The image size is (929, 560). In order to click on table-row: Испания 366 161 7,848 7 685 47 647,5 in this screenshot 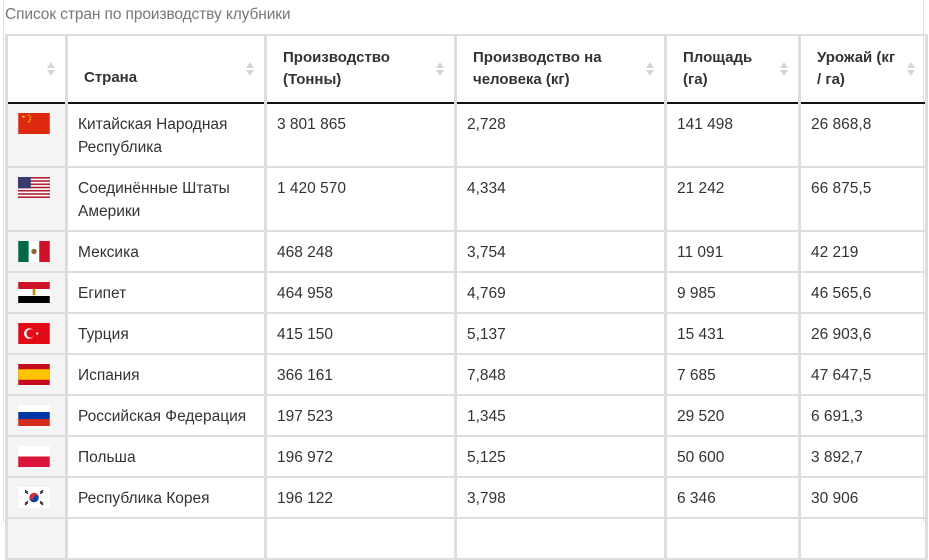, I will do `click(466, 374)`.